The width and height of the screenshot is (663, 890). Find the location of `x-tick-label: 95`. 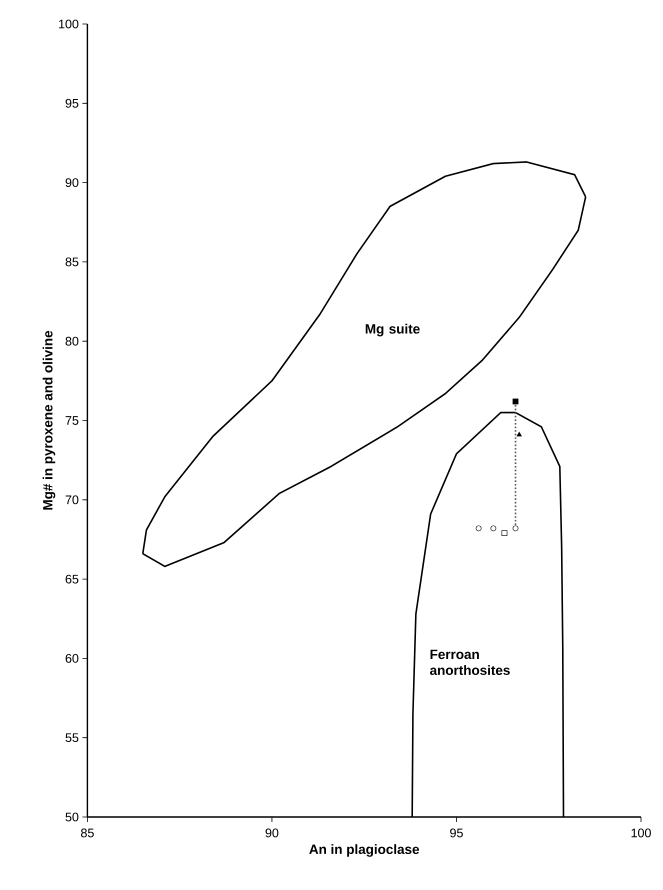

x-tick-label: 95 is located at coordinates (456, 833).